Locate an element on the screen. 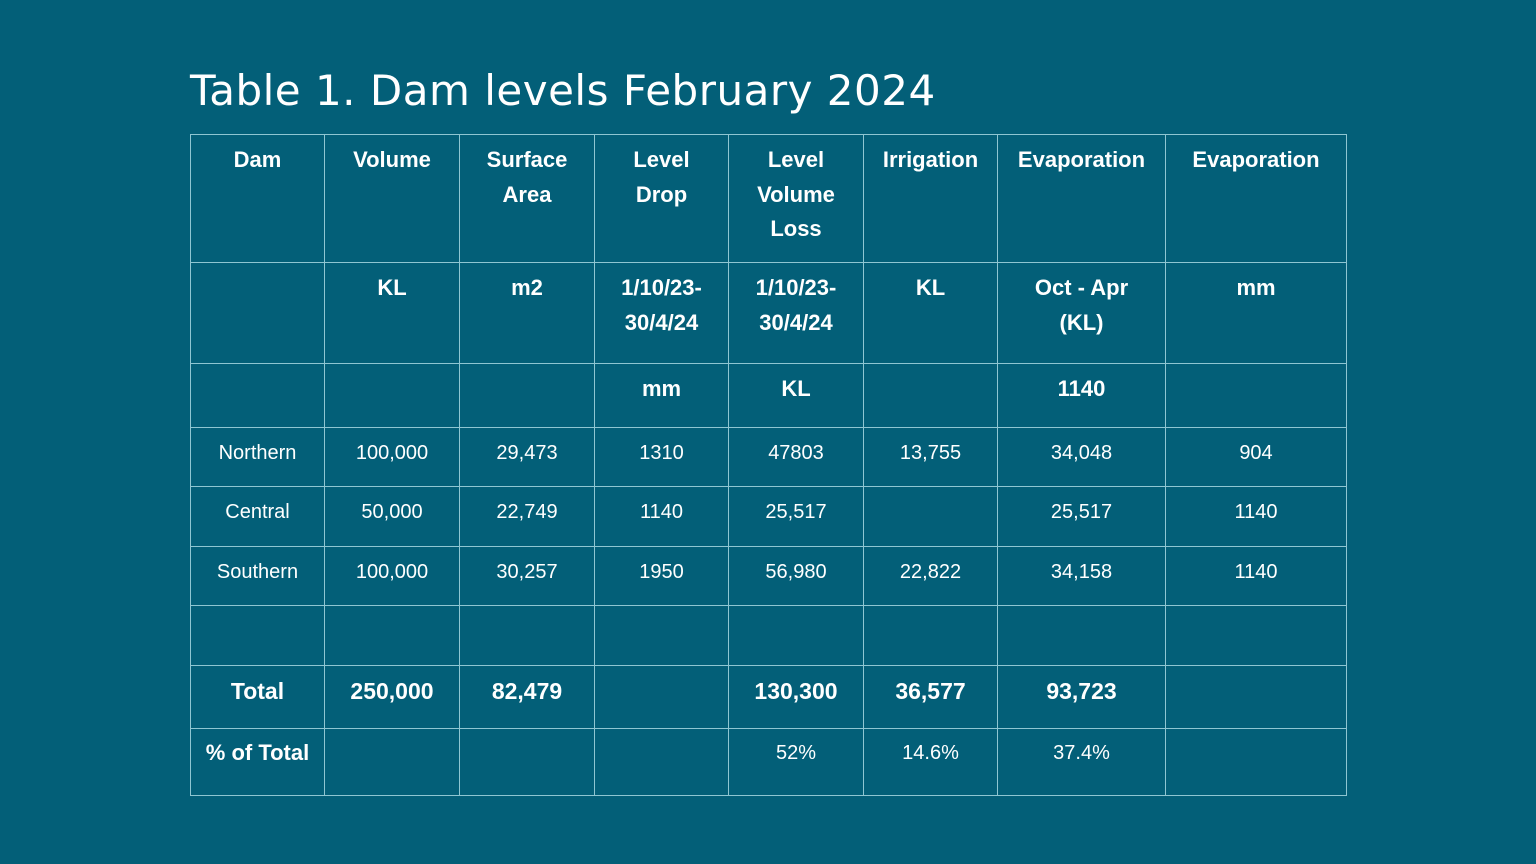  table-cell: 1310 is located at coordinates (661, 457).